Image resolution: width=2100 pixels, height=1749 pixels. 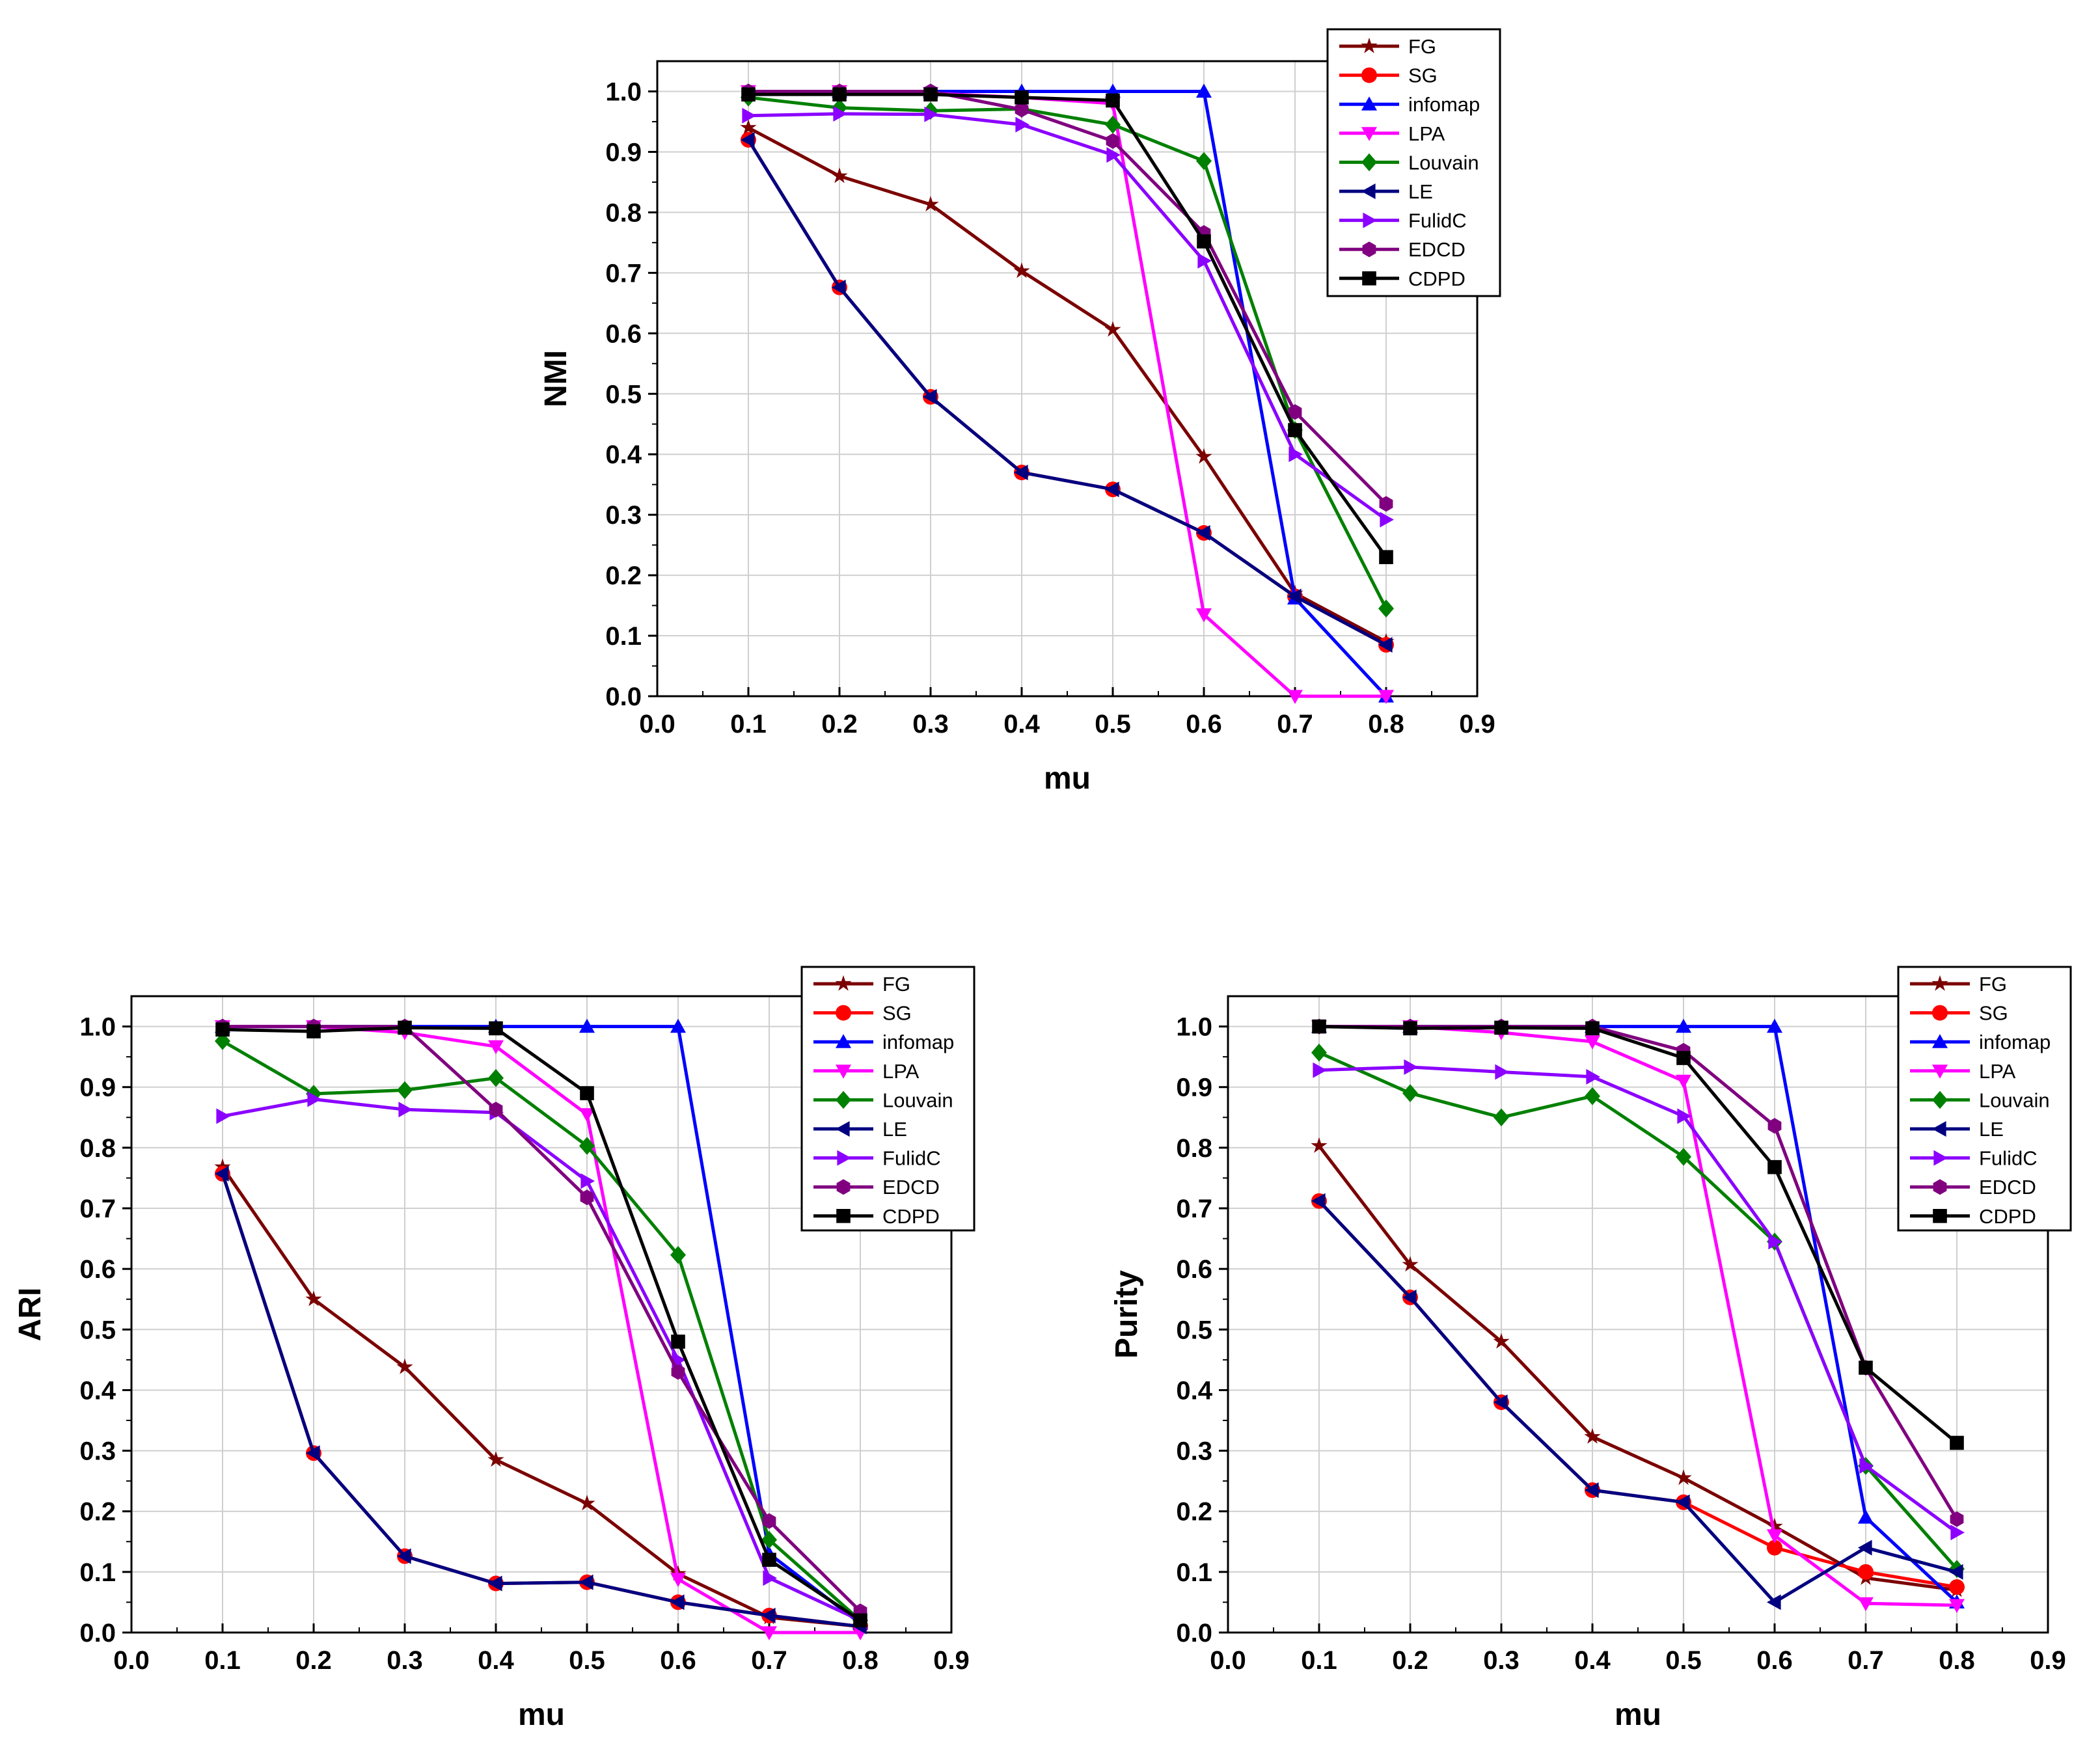 I want to click on legend-label-fulidc: FulidC, so click(x=2008, y=1158).